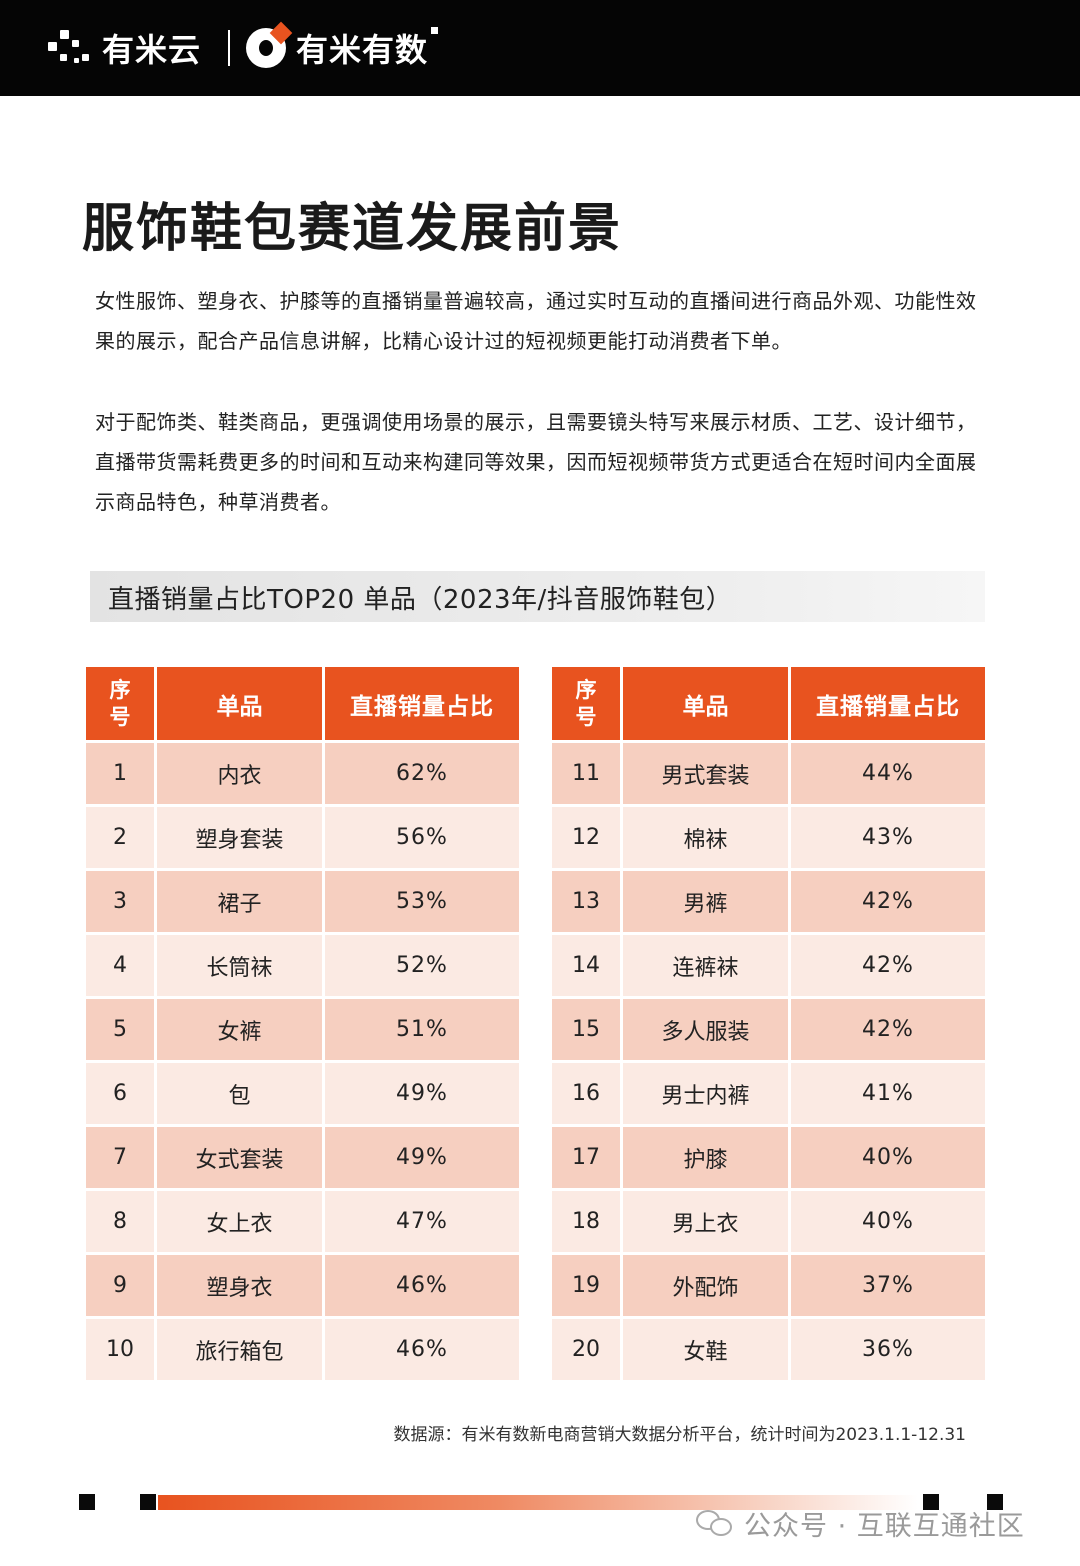 Image resolution: width=1080 pixels, height=1566 pixels. I want to click on share-cell: 37%, so click(888, 1285).